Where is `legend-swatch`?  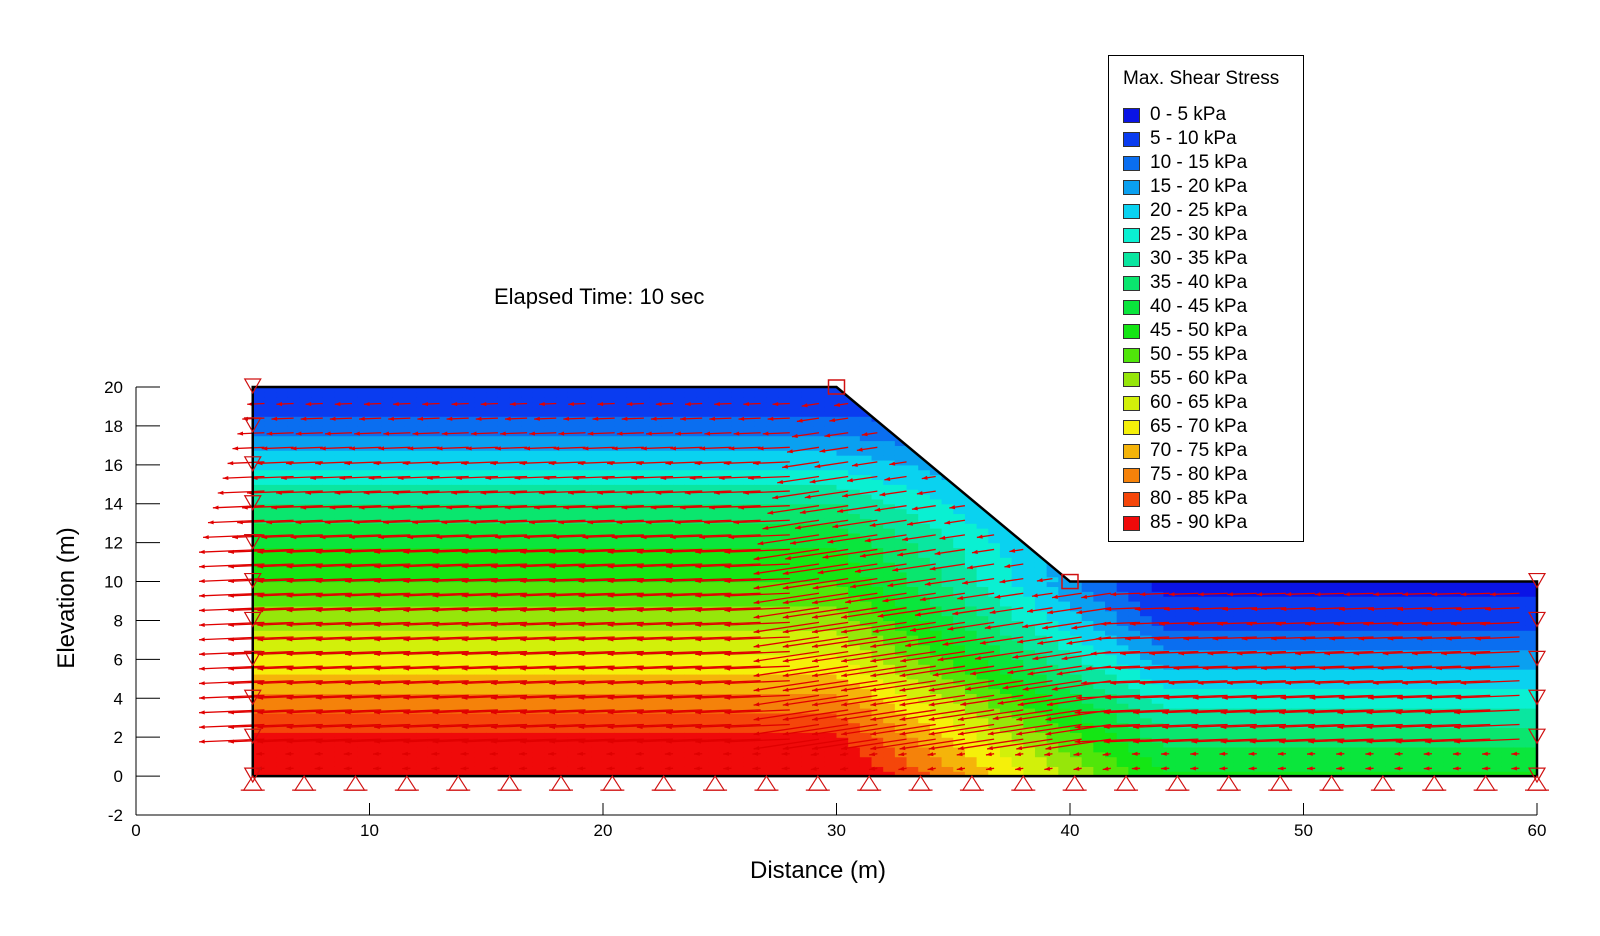
legend-swatch is located at coordinates (1131, 403).